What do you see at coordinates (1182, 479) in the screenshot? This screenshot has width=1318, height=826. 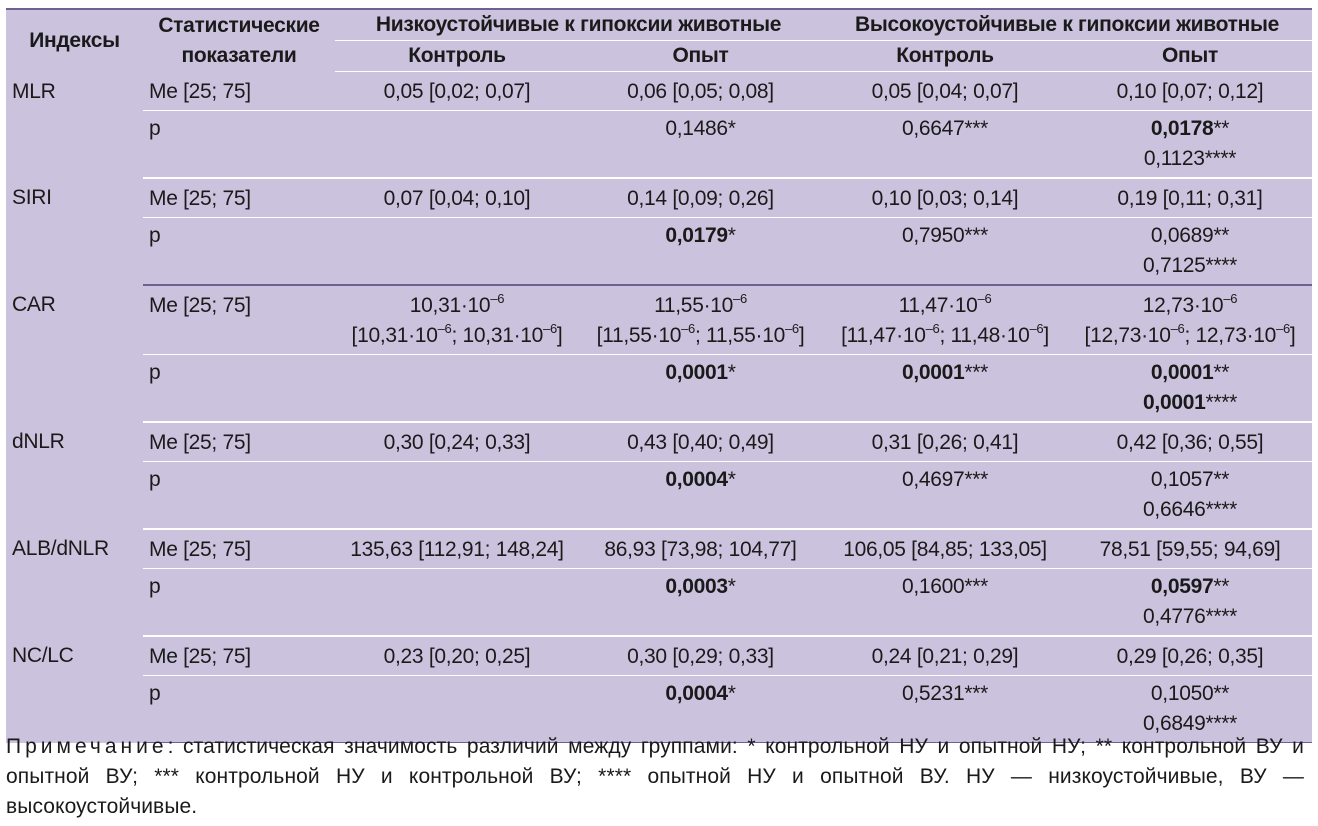 I see `p-value: 0,1057` at bounding box center [1182, 479].